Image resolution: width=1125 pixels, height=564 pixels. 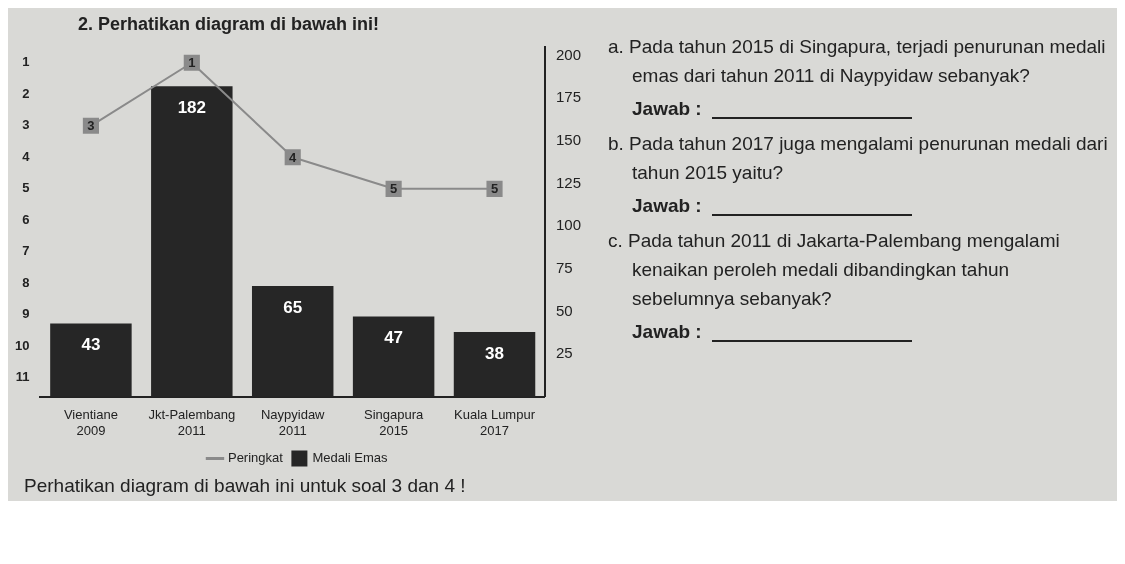 What do you see at coordinates (26, 282) in the screenshot?
I see `y-tick-label: 8` at bounding box center [26, 282].